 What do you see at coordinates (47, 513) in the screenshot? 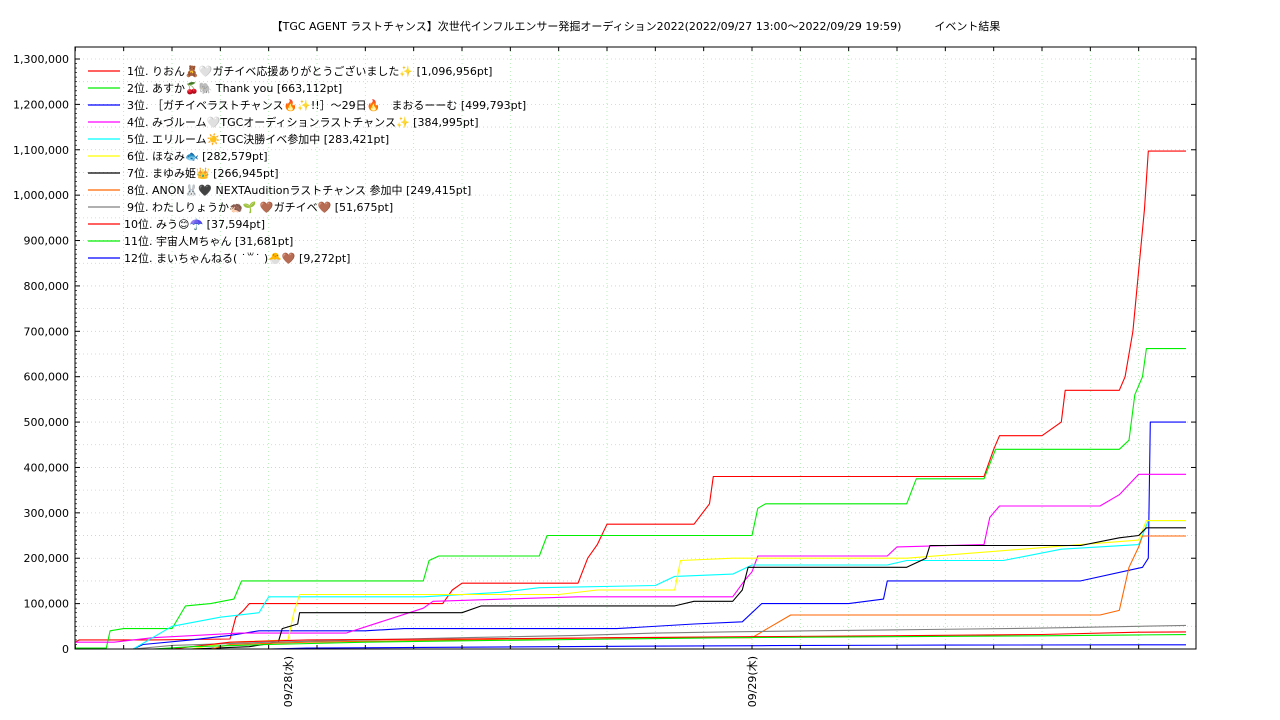
I see `y-tick-label: 300,000` at bounding box center [47, 513].